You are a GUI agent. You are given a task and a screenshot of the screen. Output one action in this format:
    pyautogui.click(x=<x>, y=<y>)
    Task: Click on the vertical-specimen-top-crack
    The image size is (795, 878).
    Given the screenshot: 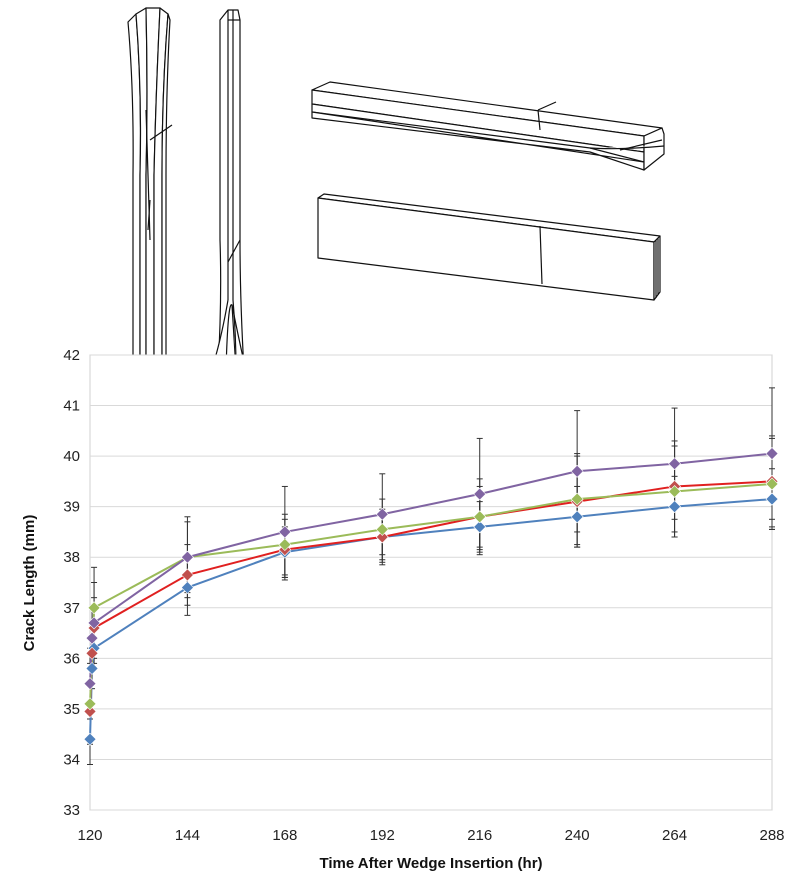 What is the action you would take?
    pyautogui.click(x=150, y=190)
    